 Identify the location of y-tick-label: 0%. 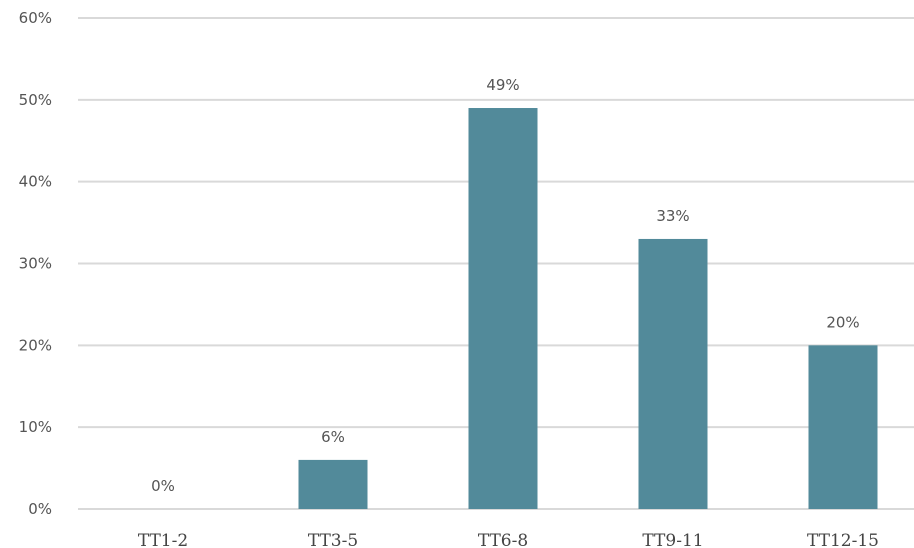
(40, 509).